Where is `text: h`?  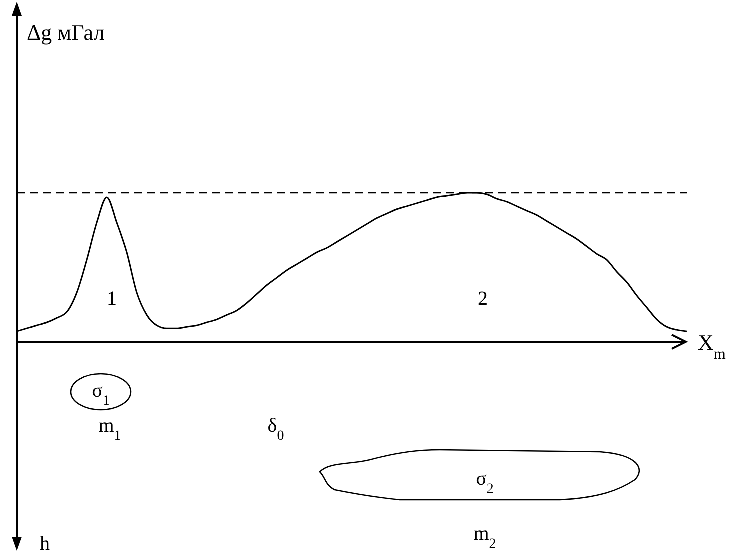
text: h is located at coordinates (45, 543).